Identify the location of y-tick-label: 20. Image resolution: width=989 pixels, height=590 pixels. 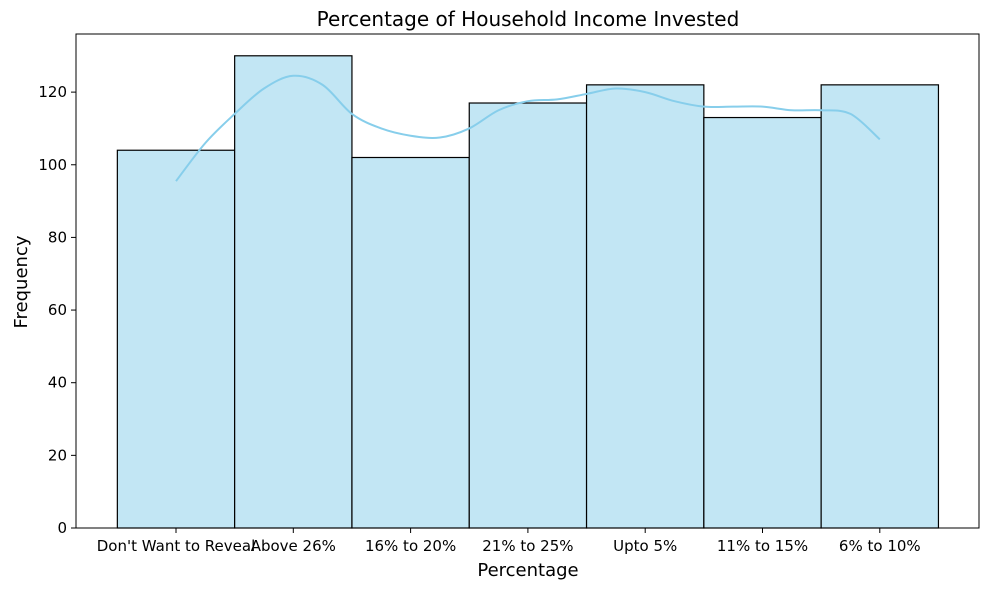
(57, 455).